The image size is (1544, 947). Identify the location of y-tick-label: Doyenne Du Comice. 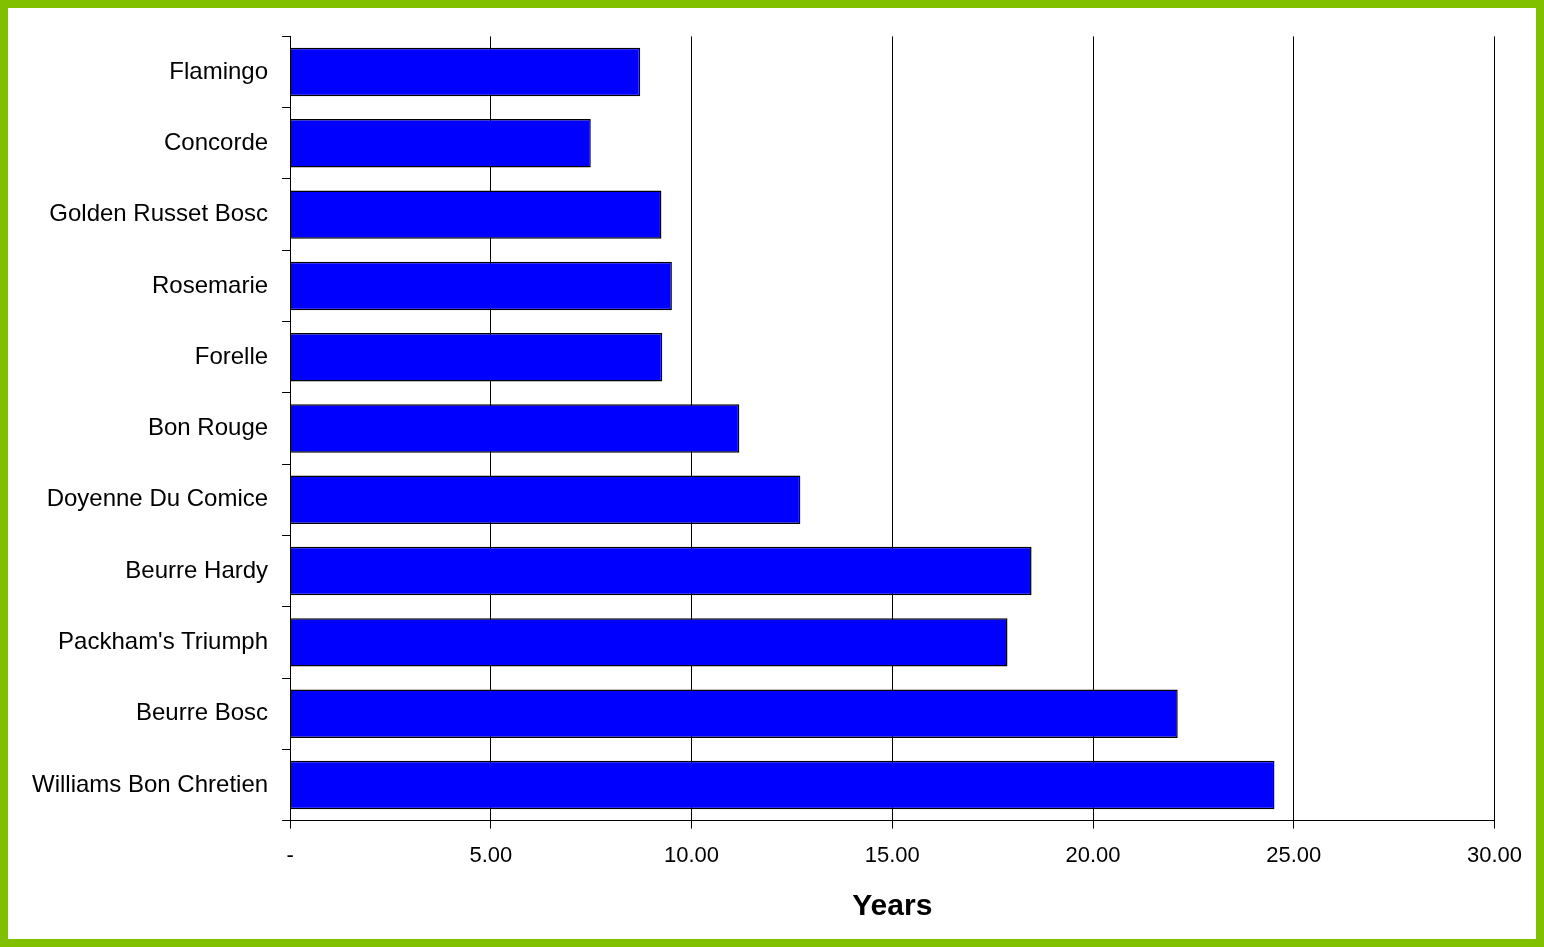
(157, 498).